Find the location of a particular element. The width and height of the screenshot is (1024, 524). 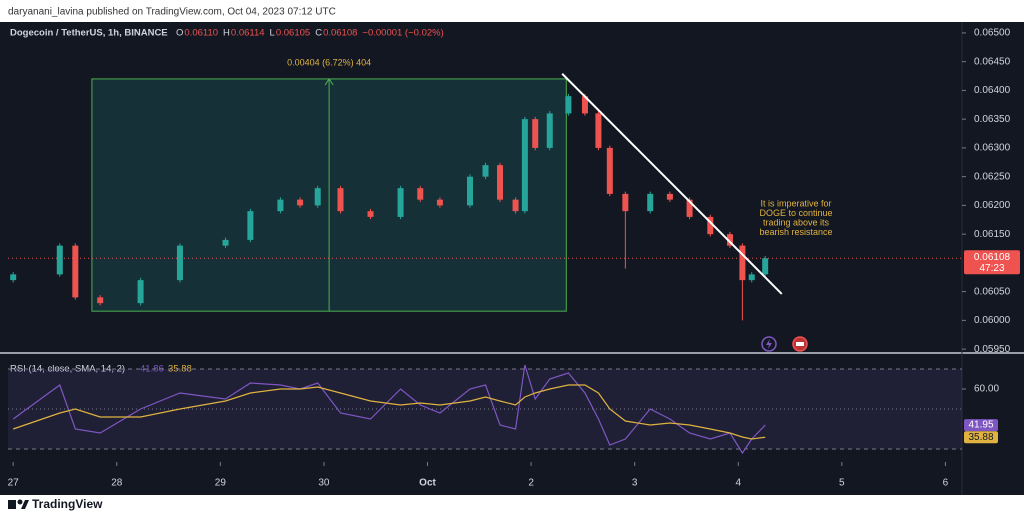

x-tick-label: 27 is located at coordinates (14, 483).